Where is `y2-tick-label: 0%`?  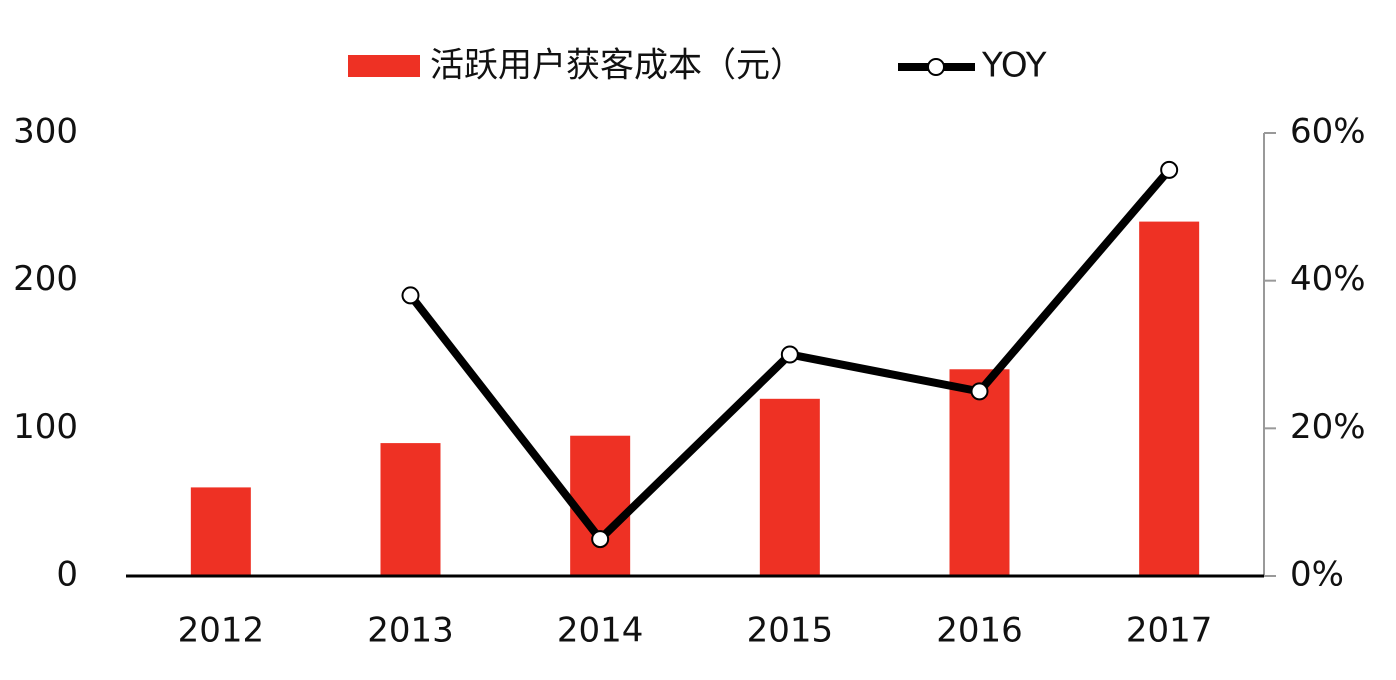 y2-tick-label: 0% is located at coordinates (1317, 575).